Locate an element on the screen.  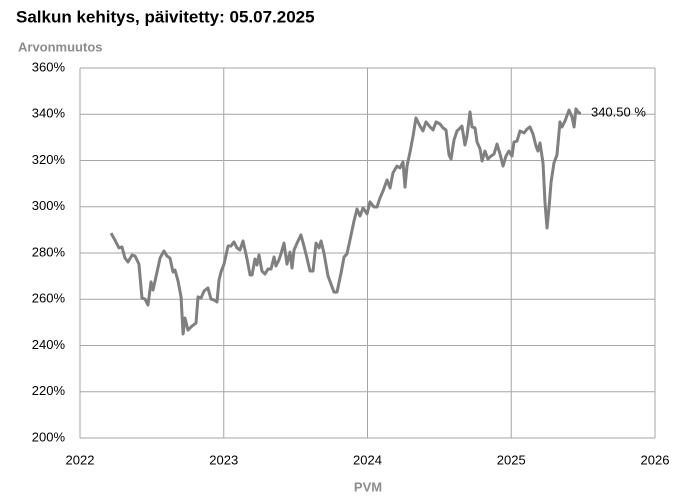
x-tick-label: 2024 is located at coordinates (367, 459).